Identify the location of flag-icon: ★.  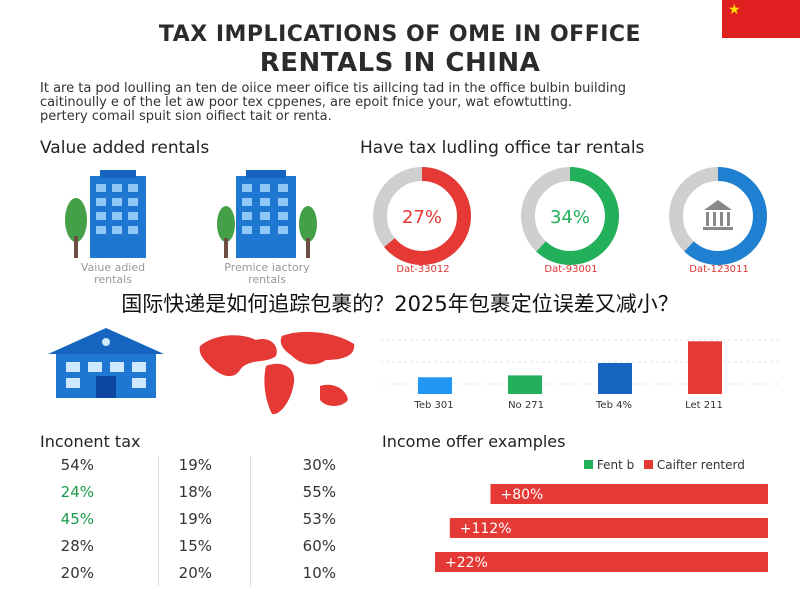
(761, 19).